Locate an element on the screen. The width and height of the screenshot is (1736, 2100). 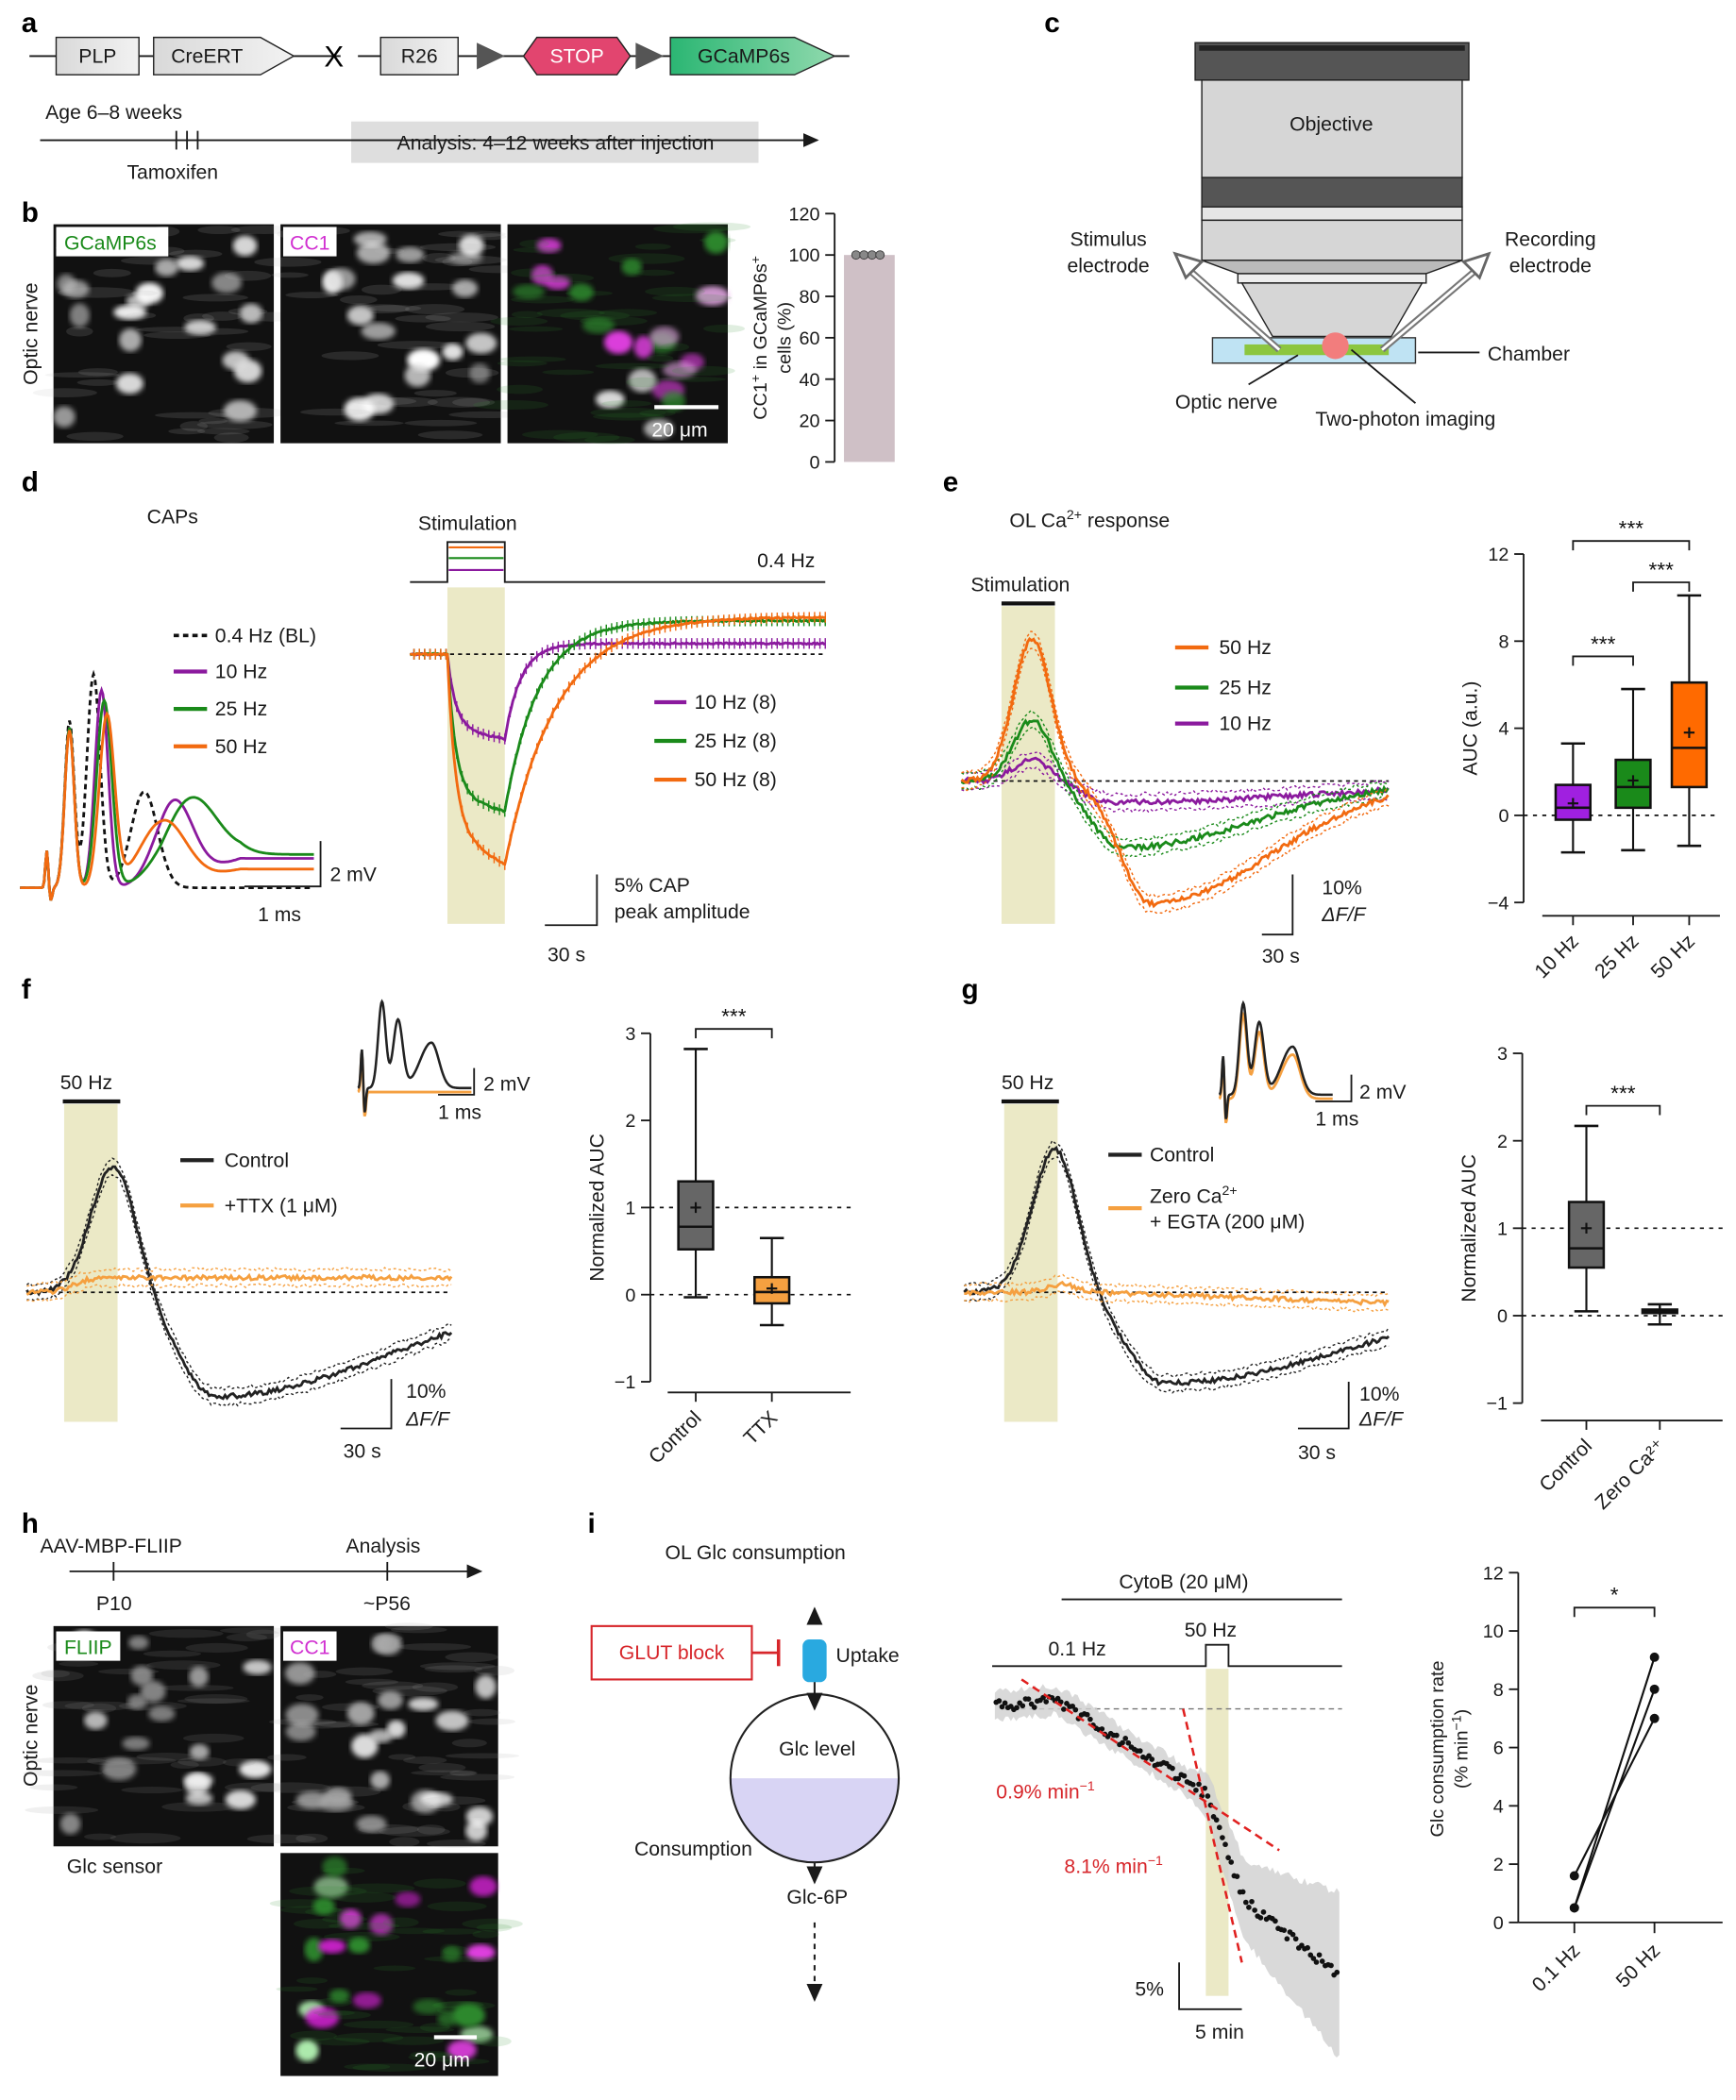
glucose-transporter-icon is located at coordinates (814, 1660).